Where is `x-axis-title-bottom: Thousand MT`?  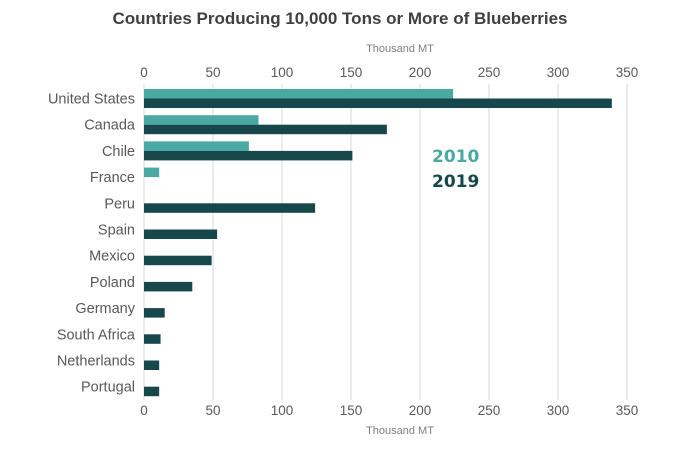 x-axis-title-bottom: Thousand MT is located at coordinates (400, 431).